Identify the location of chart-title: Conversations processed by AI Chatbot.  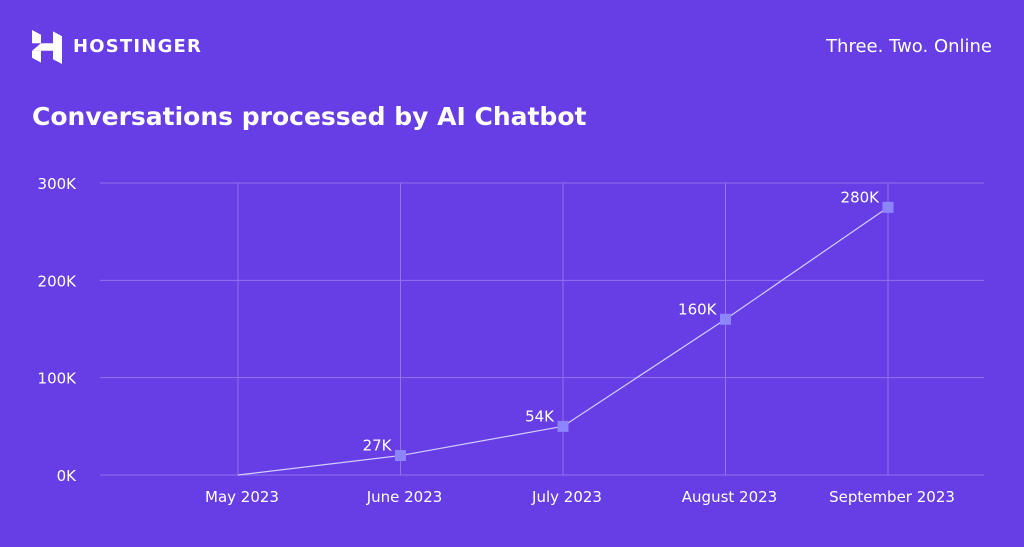
(309, 116).